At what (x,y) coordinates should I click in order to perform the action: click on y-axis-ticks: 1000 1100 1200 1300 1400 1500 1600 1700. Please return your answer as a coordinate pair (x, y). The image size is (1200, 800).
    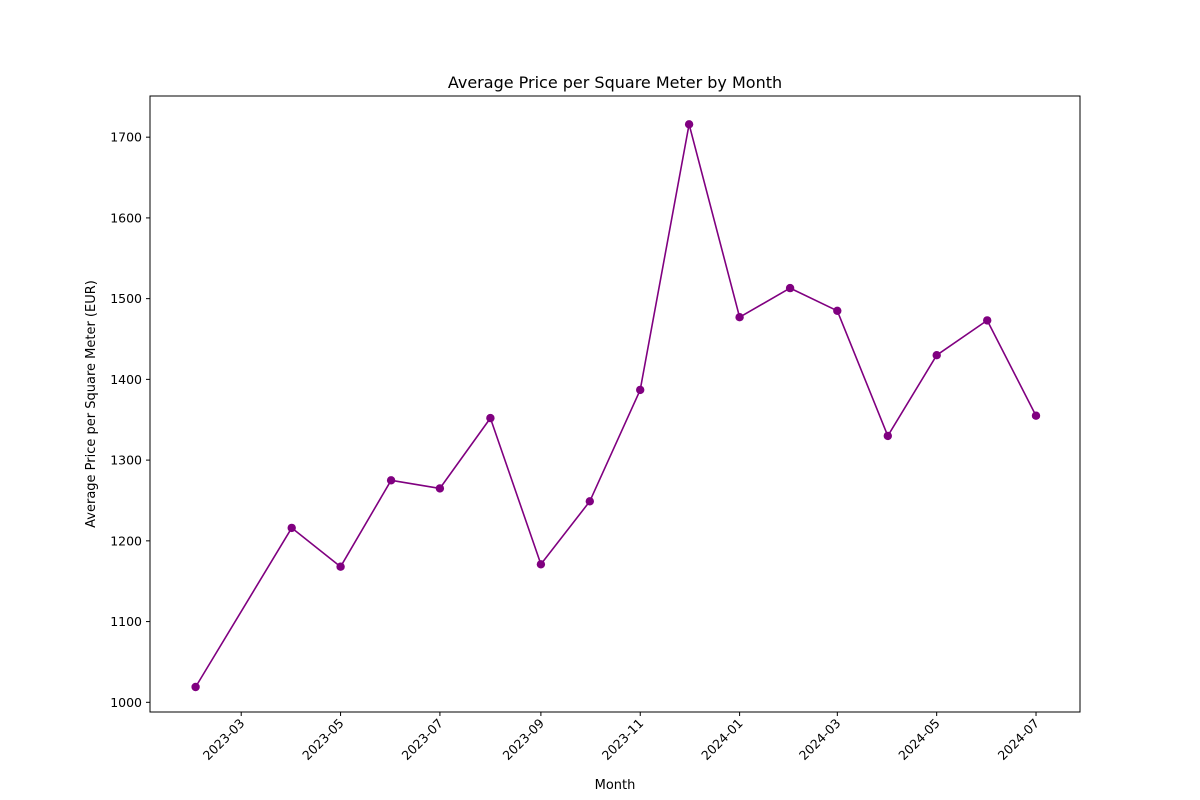
    Looking at the image, I should click on (130, 420).